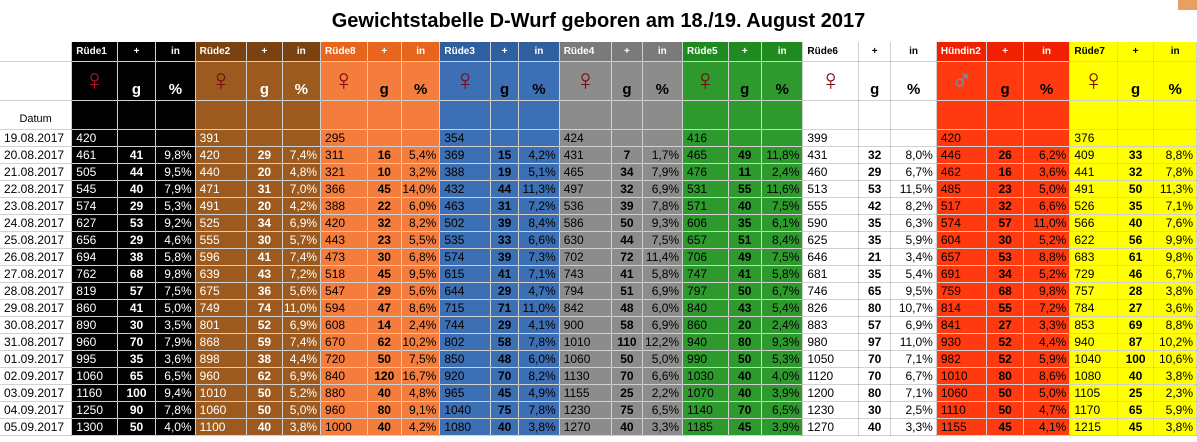 The image size is (1197, 442). I want to click on gain-cell: 33, so click(505, 240).